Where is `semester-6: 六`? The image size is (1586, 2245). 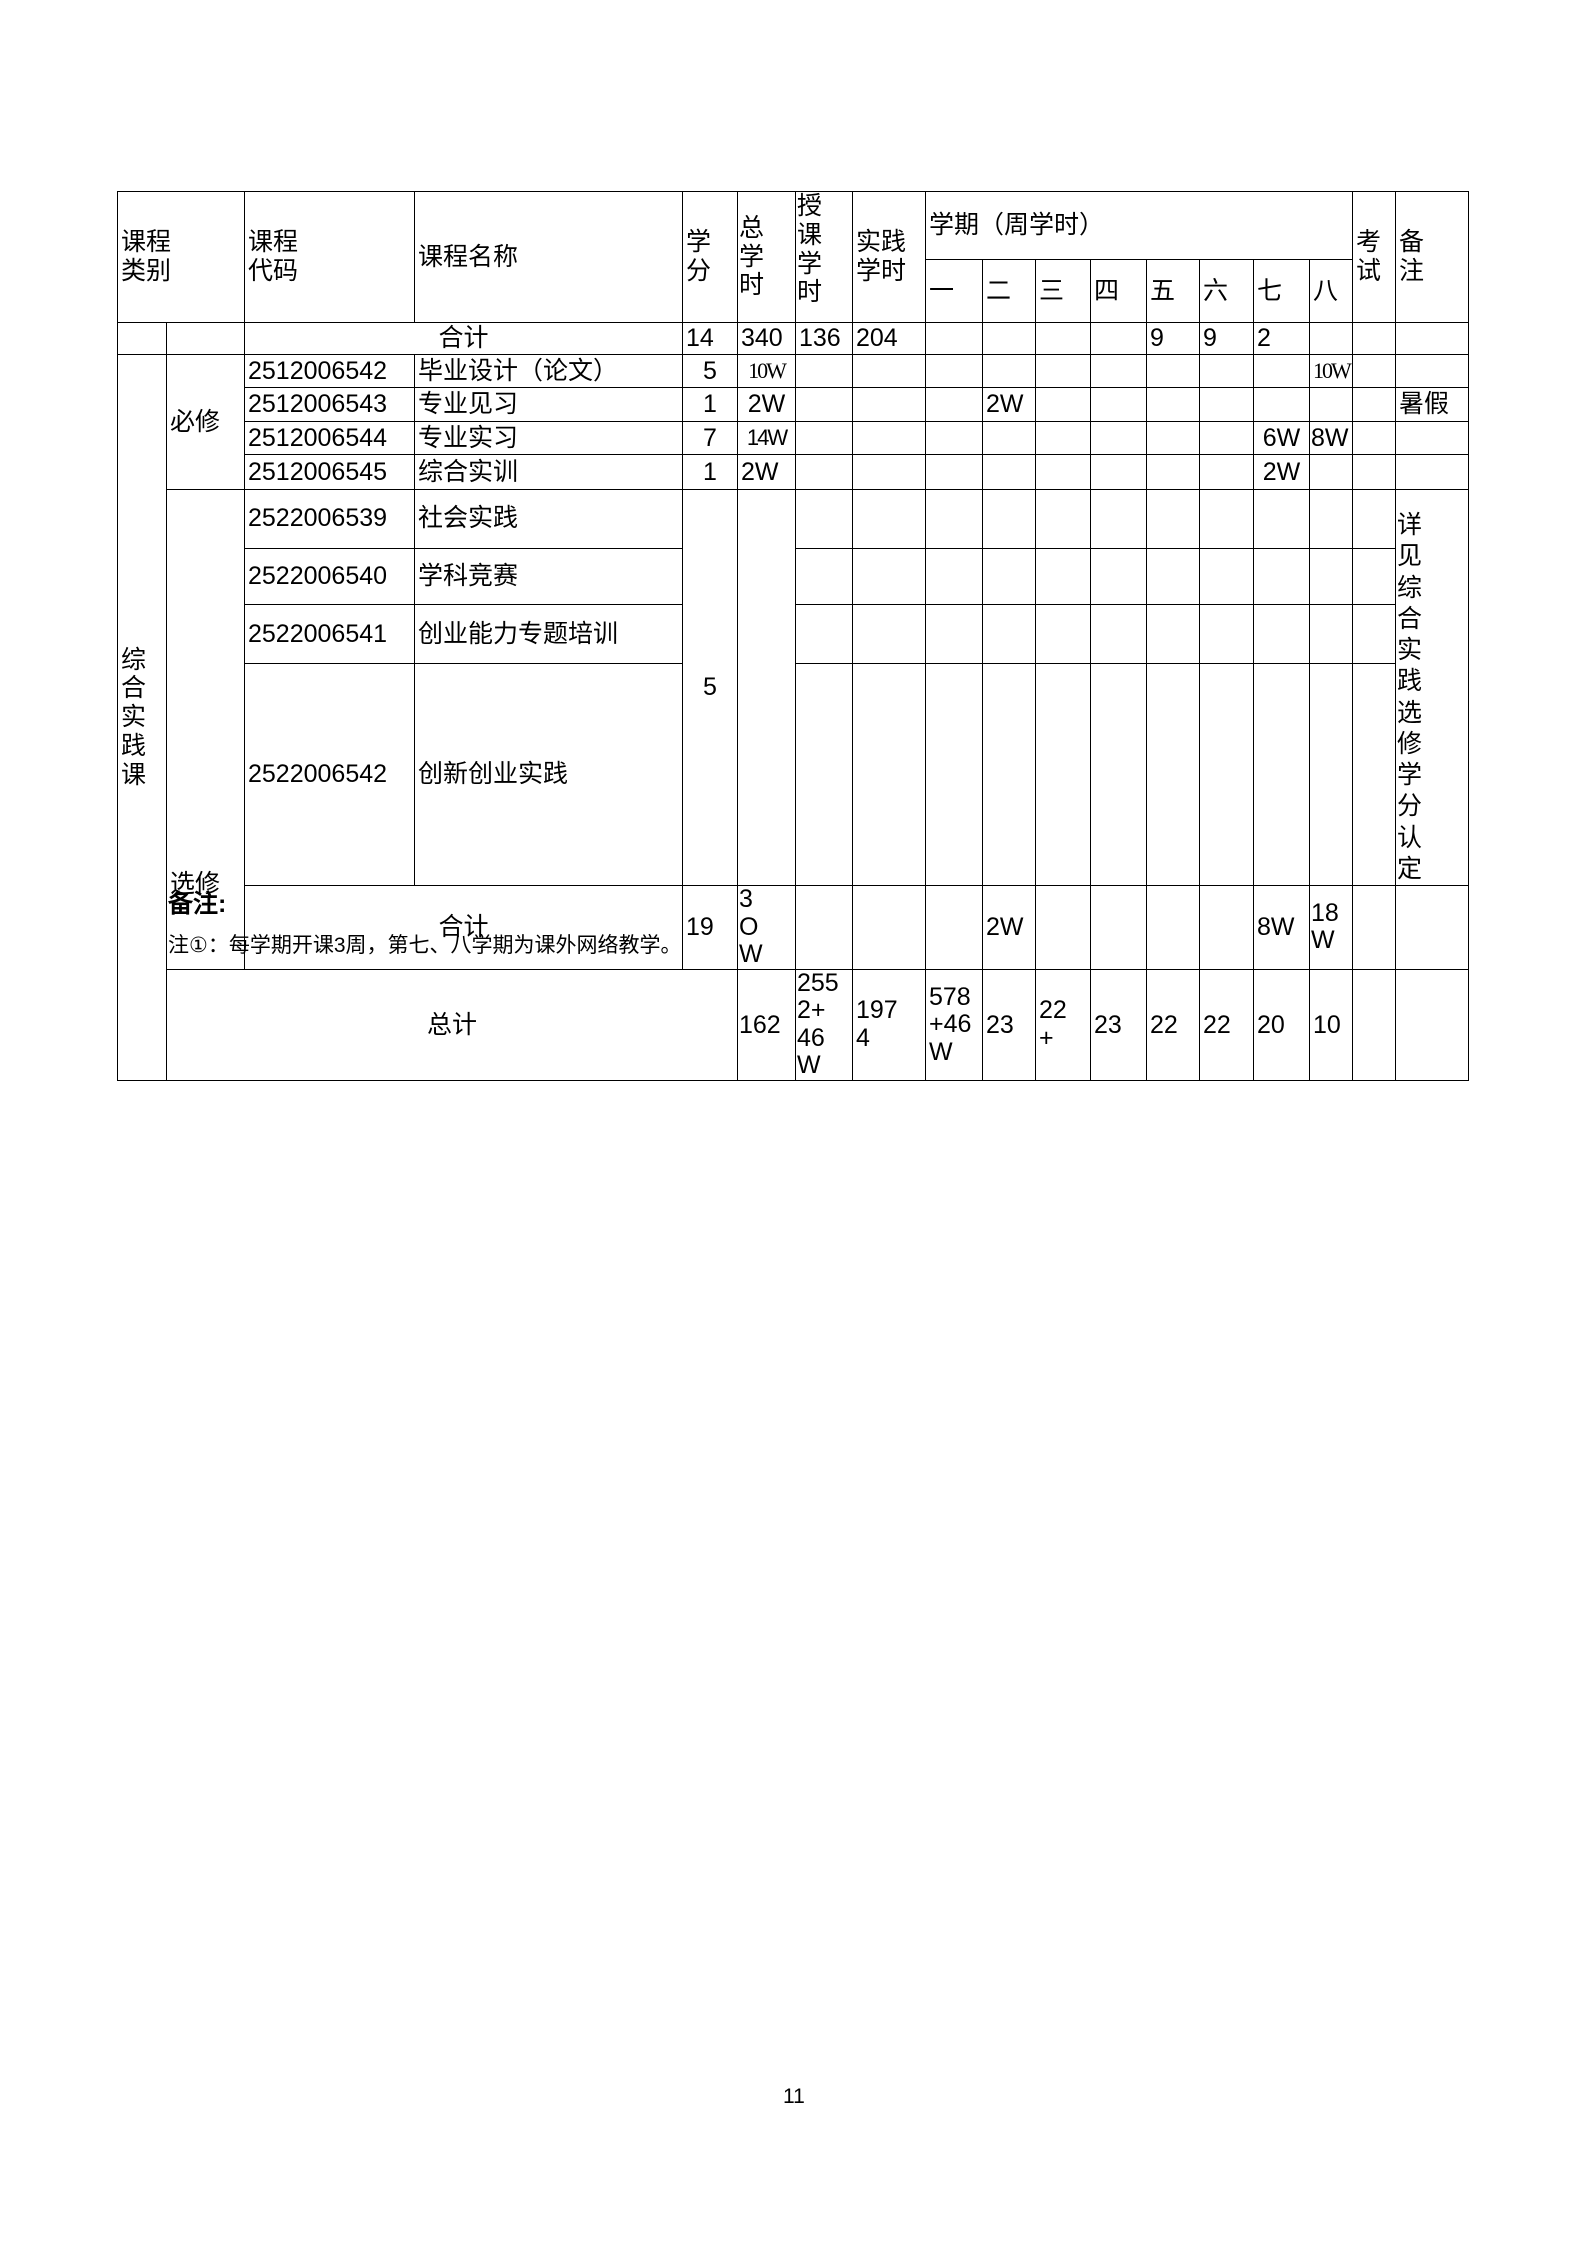
semester-6: 六 is located at coordinates (1226, 291).